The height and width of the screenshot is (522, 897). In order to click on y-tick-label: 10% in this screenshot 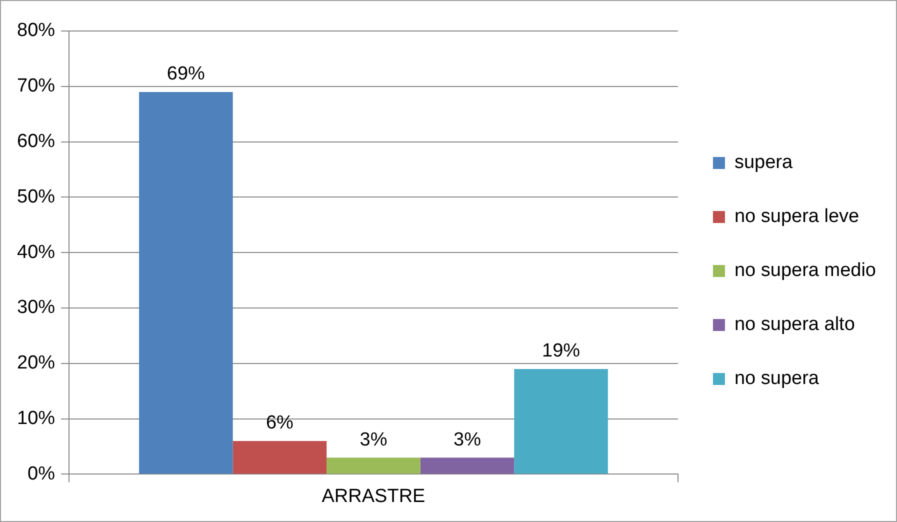, I will do `click(36, 419)`.